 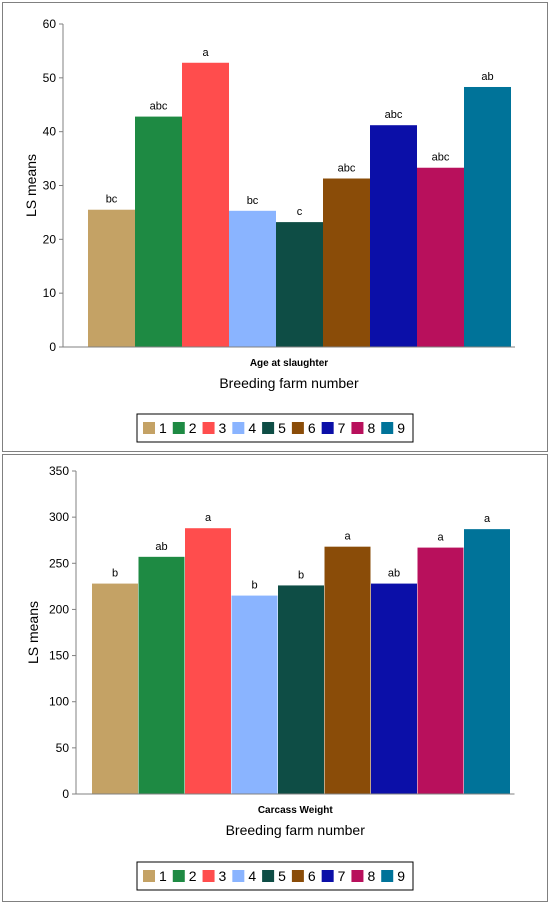 I want to click on carcass-bar-label-8: a, so click(x=440, y=538).